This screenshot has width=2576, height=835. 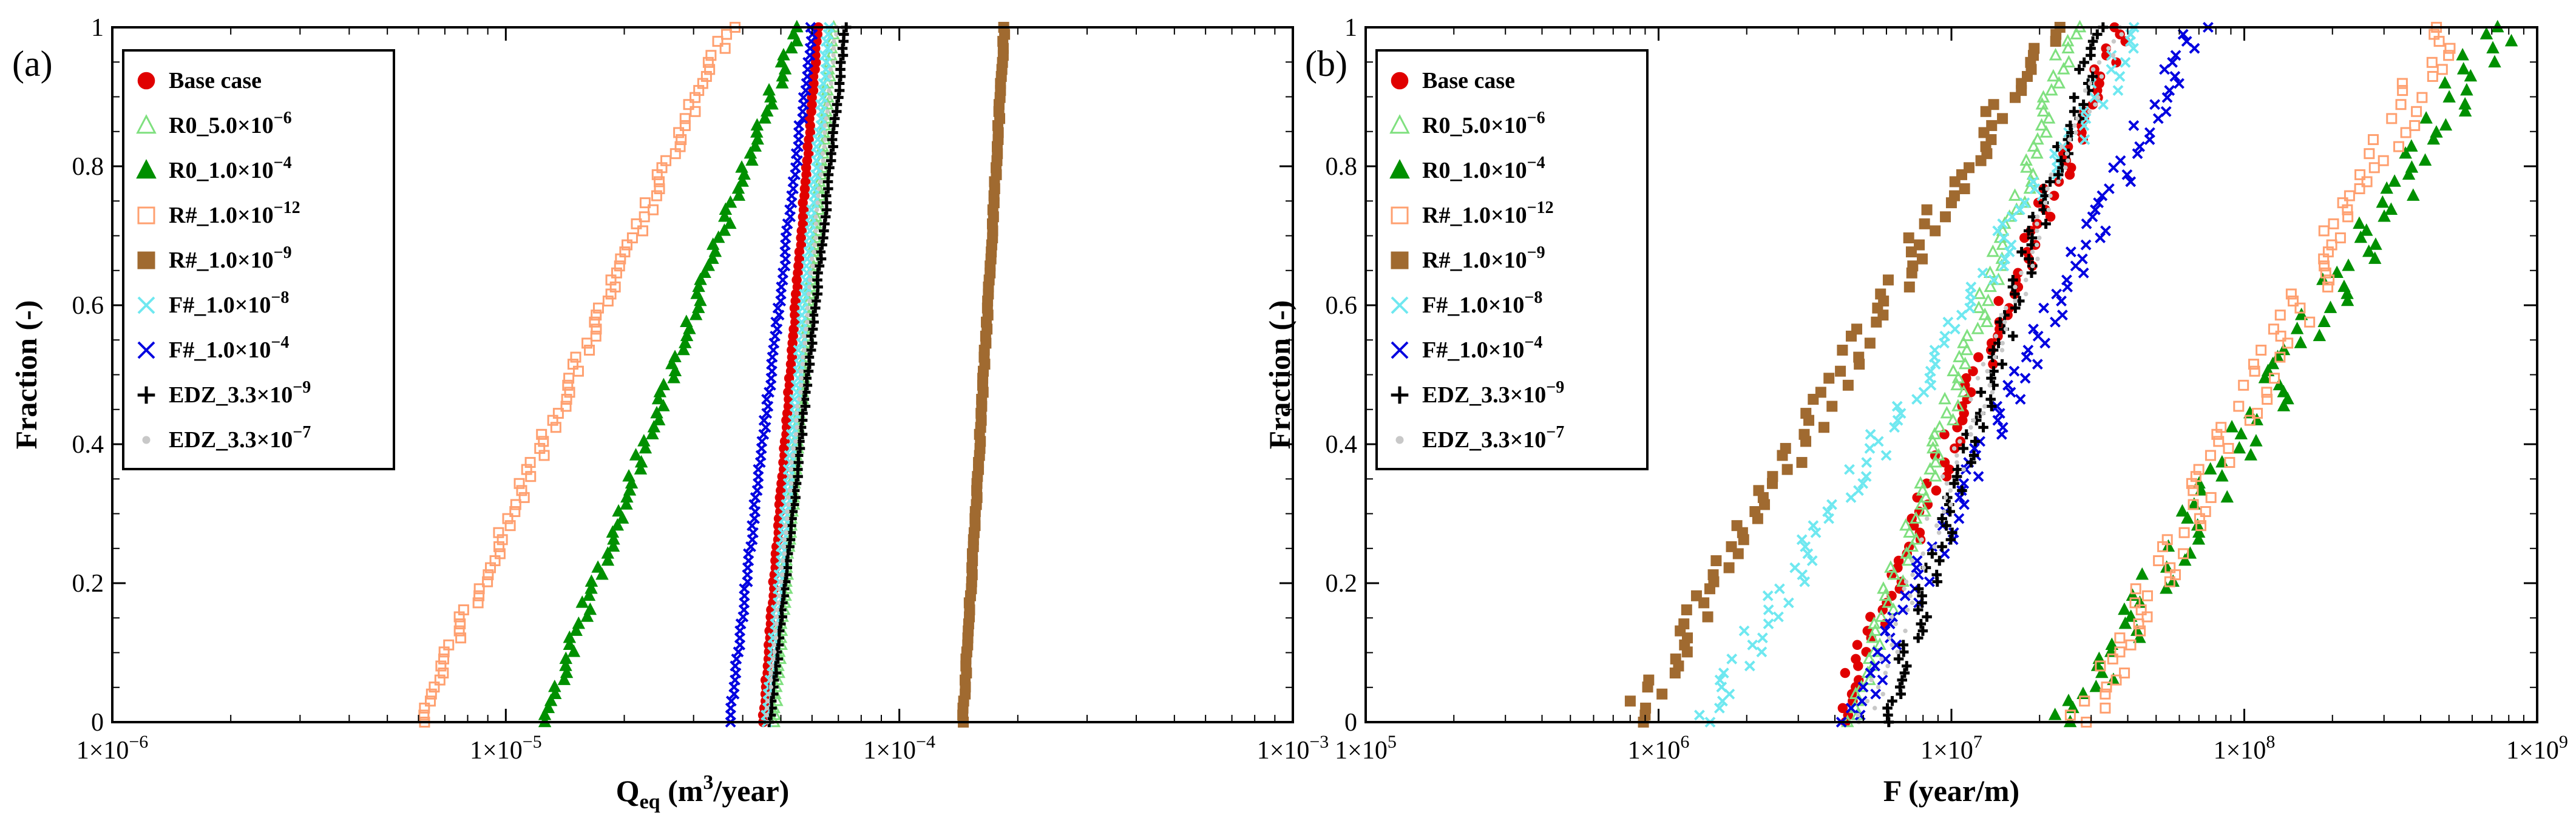 I want to click on legend-marker, so click(x=1400, y=215).